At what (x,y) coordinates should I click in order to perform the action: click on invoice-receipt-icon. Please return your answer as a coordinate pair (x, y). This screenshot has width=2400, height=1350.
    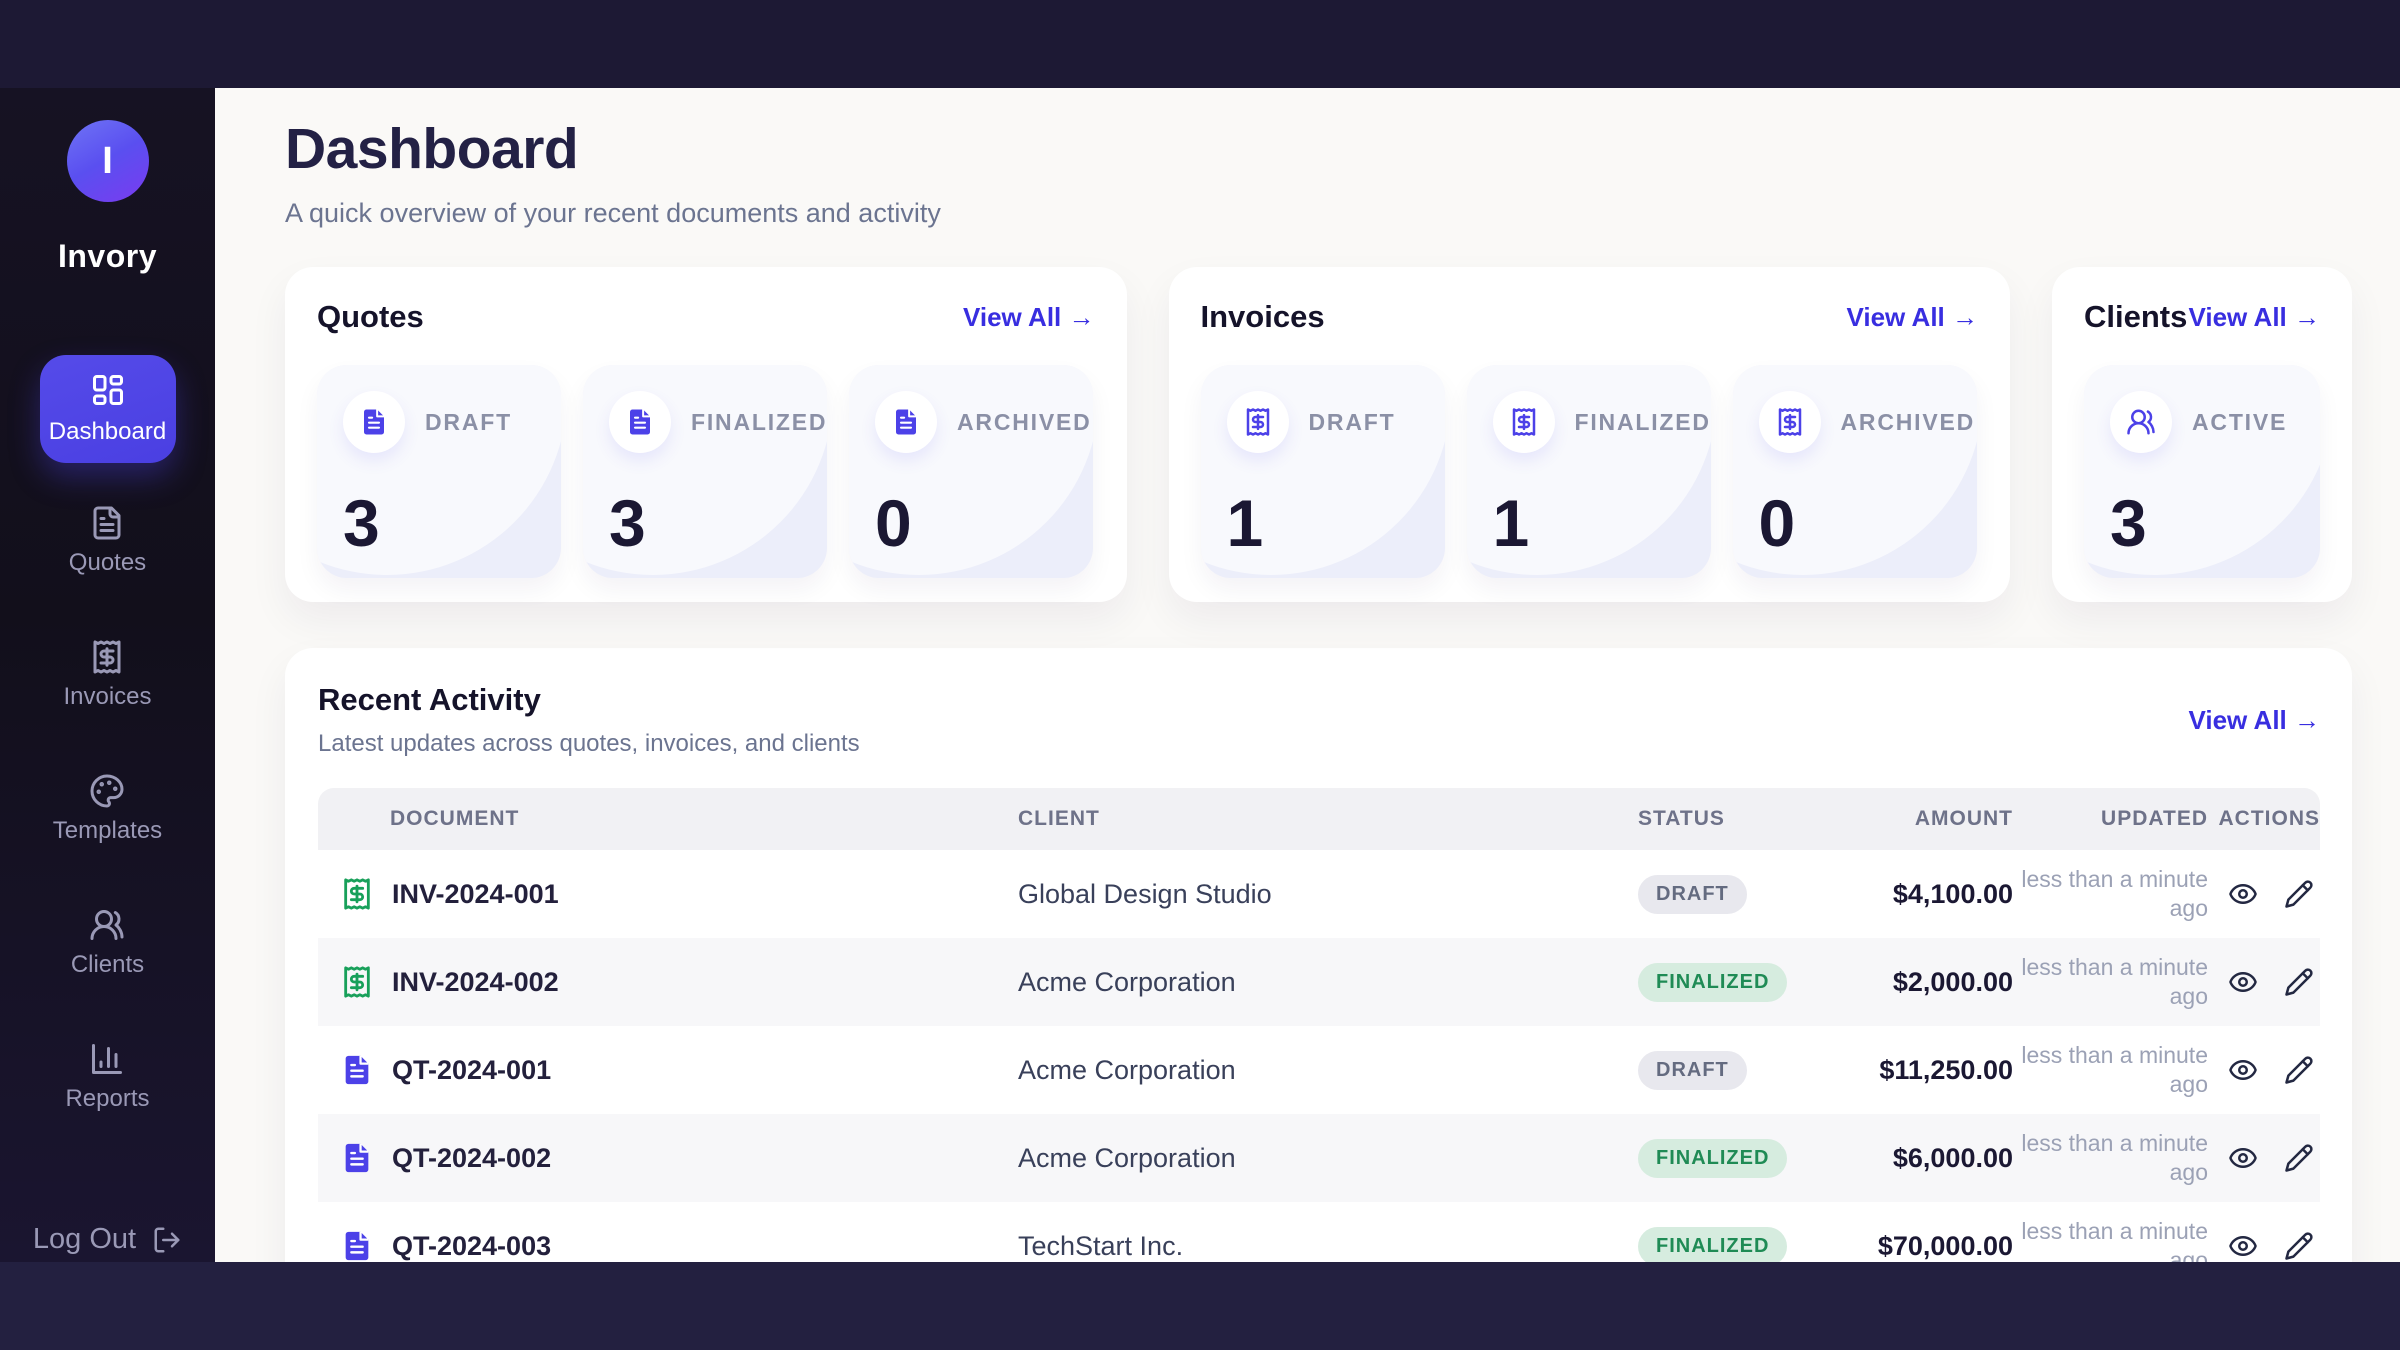
    Looking at the image, I should click on (357, 982).